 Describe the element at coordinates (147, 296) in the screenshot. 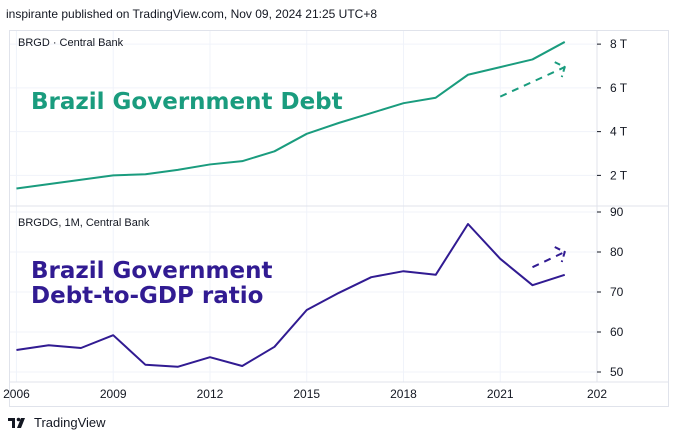

I see `chart-title-bottom-line: Debt-to-GDP ratio` at that location.